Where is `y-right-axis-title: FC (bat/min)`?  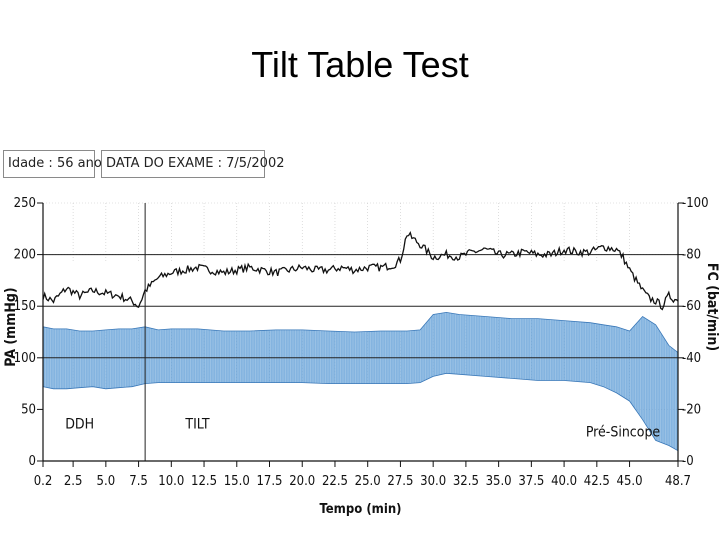 y-right-axis-title: FC (bat/min) is located at coordinates (712, 307).